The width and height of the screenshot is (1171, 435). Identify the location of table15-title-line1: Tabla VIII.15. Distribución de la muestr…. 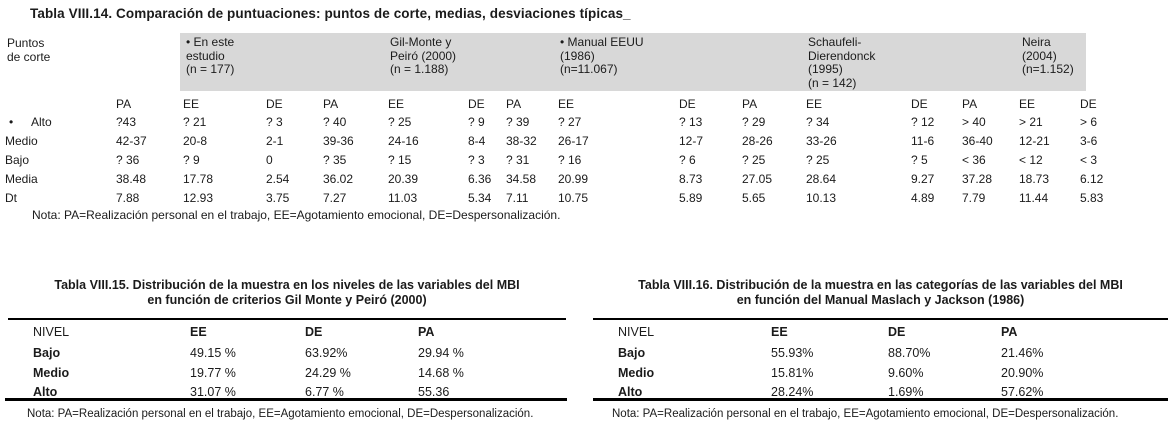
(287, 285).